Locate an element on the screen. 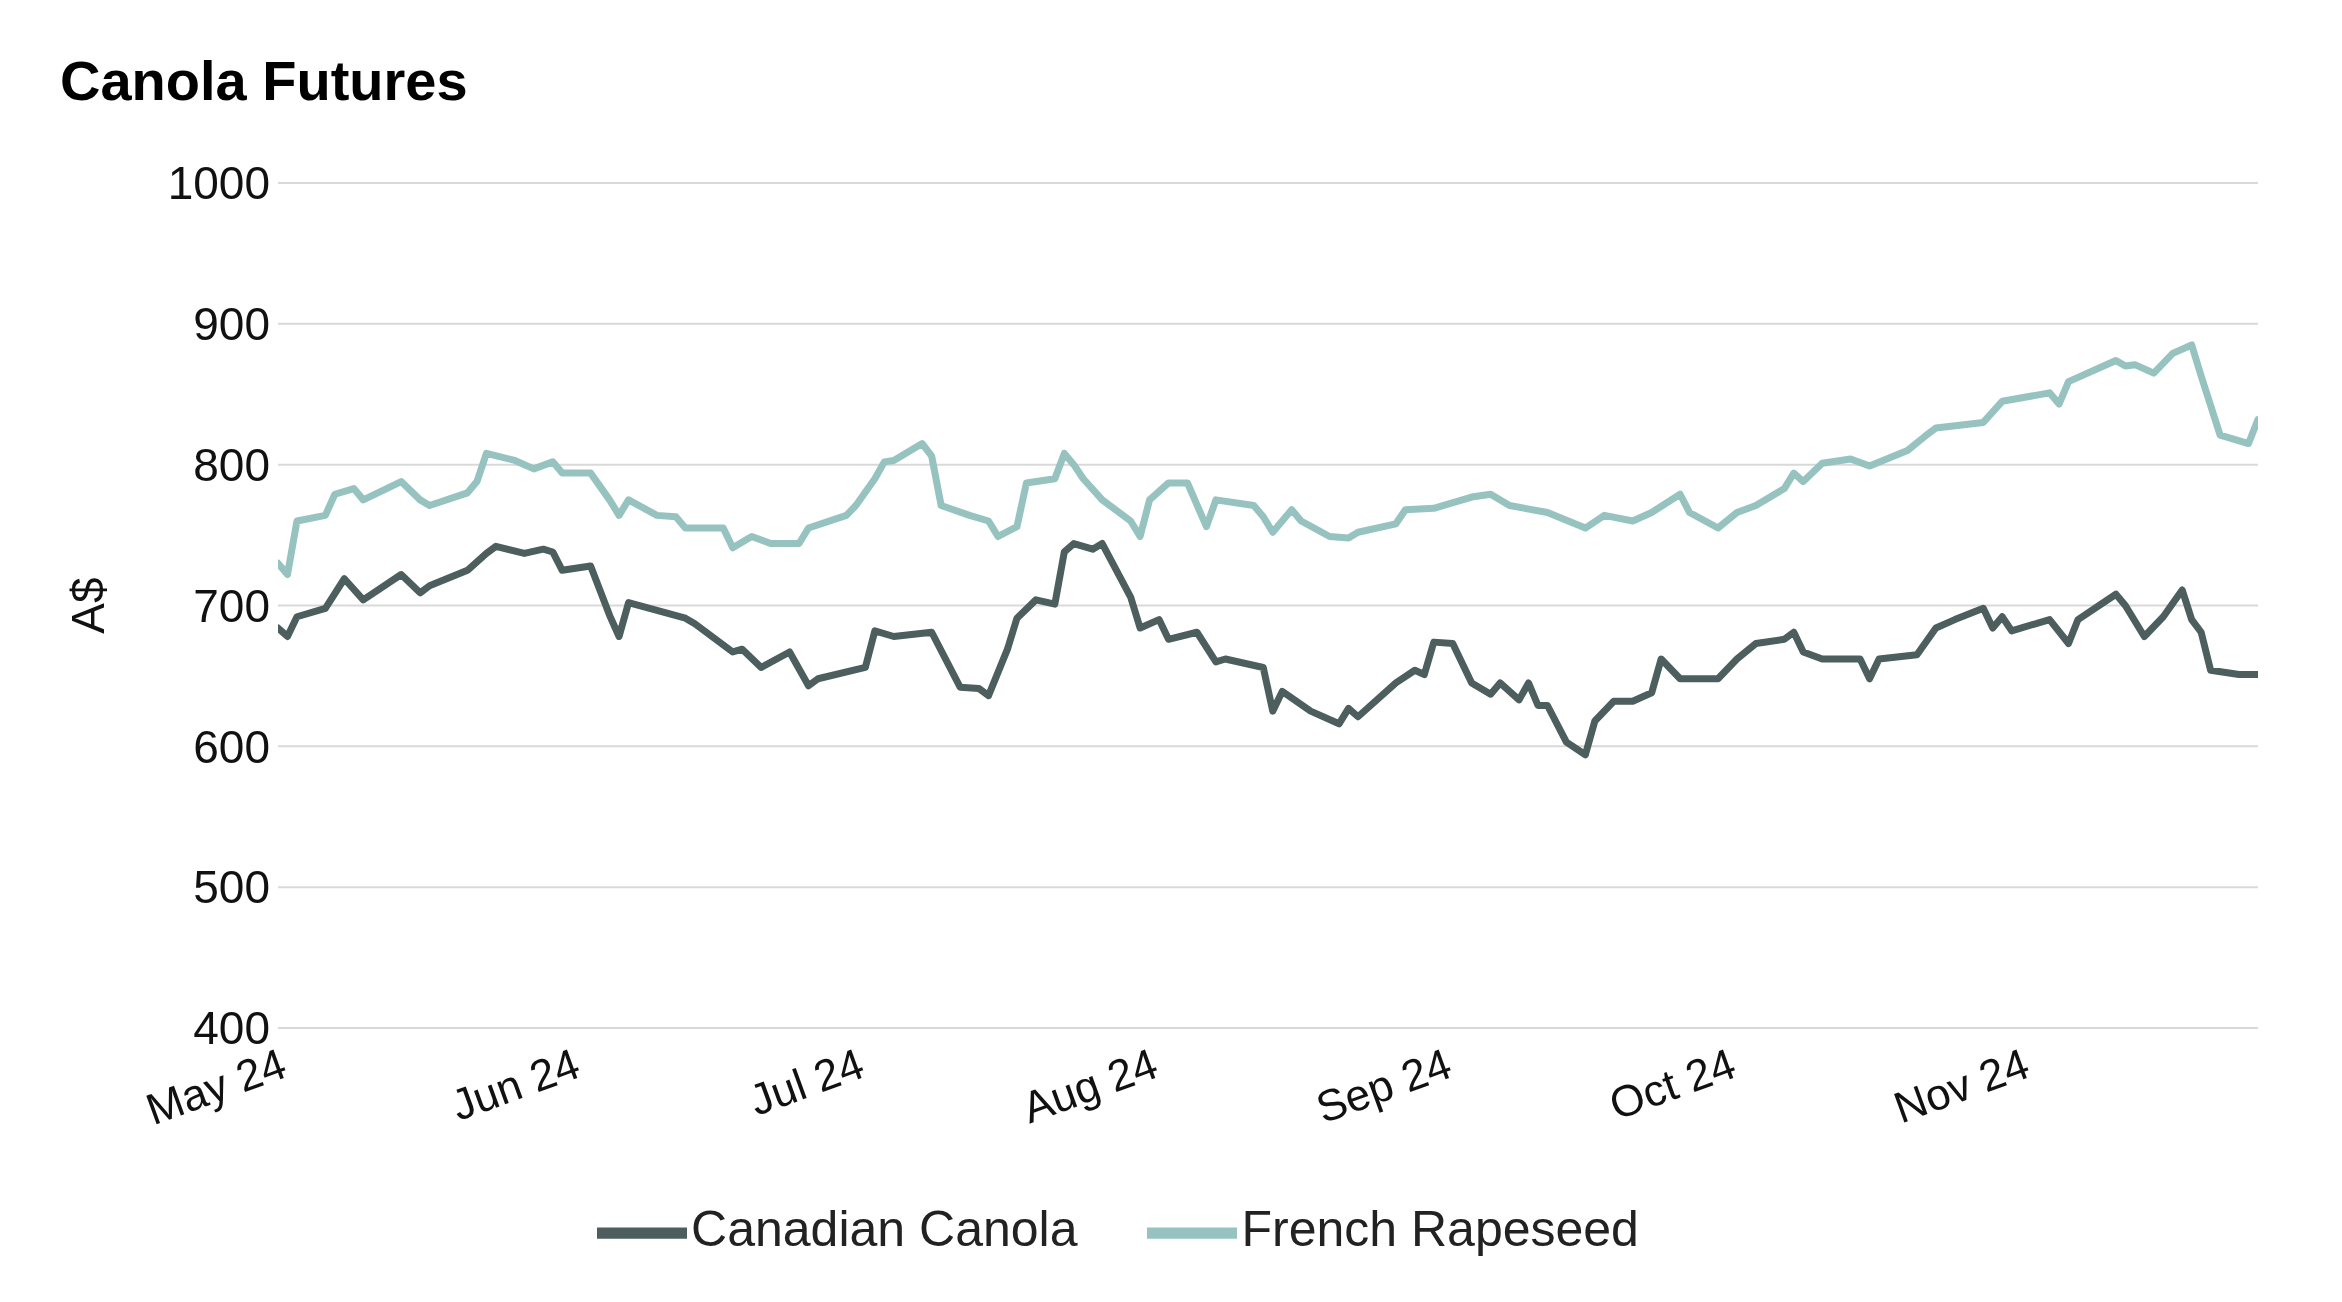  y-tick-label: 800 is located at coordinates (231, 465).